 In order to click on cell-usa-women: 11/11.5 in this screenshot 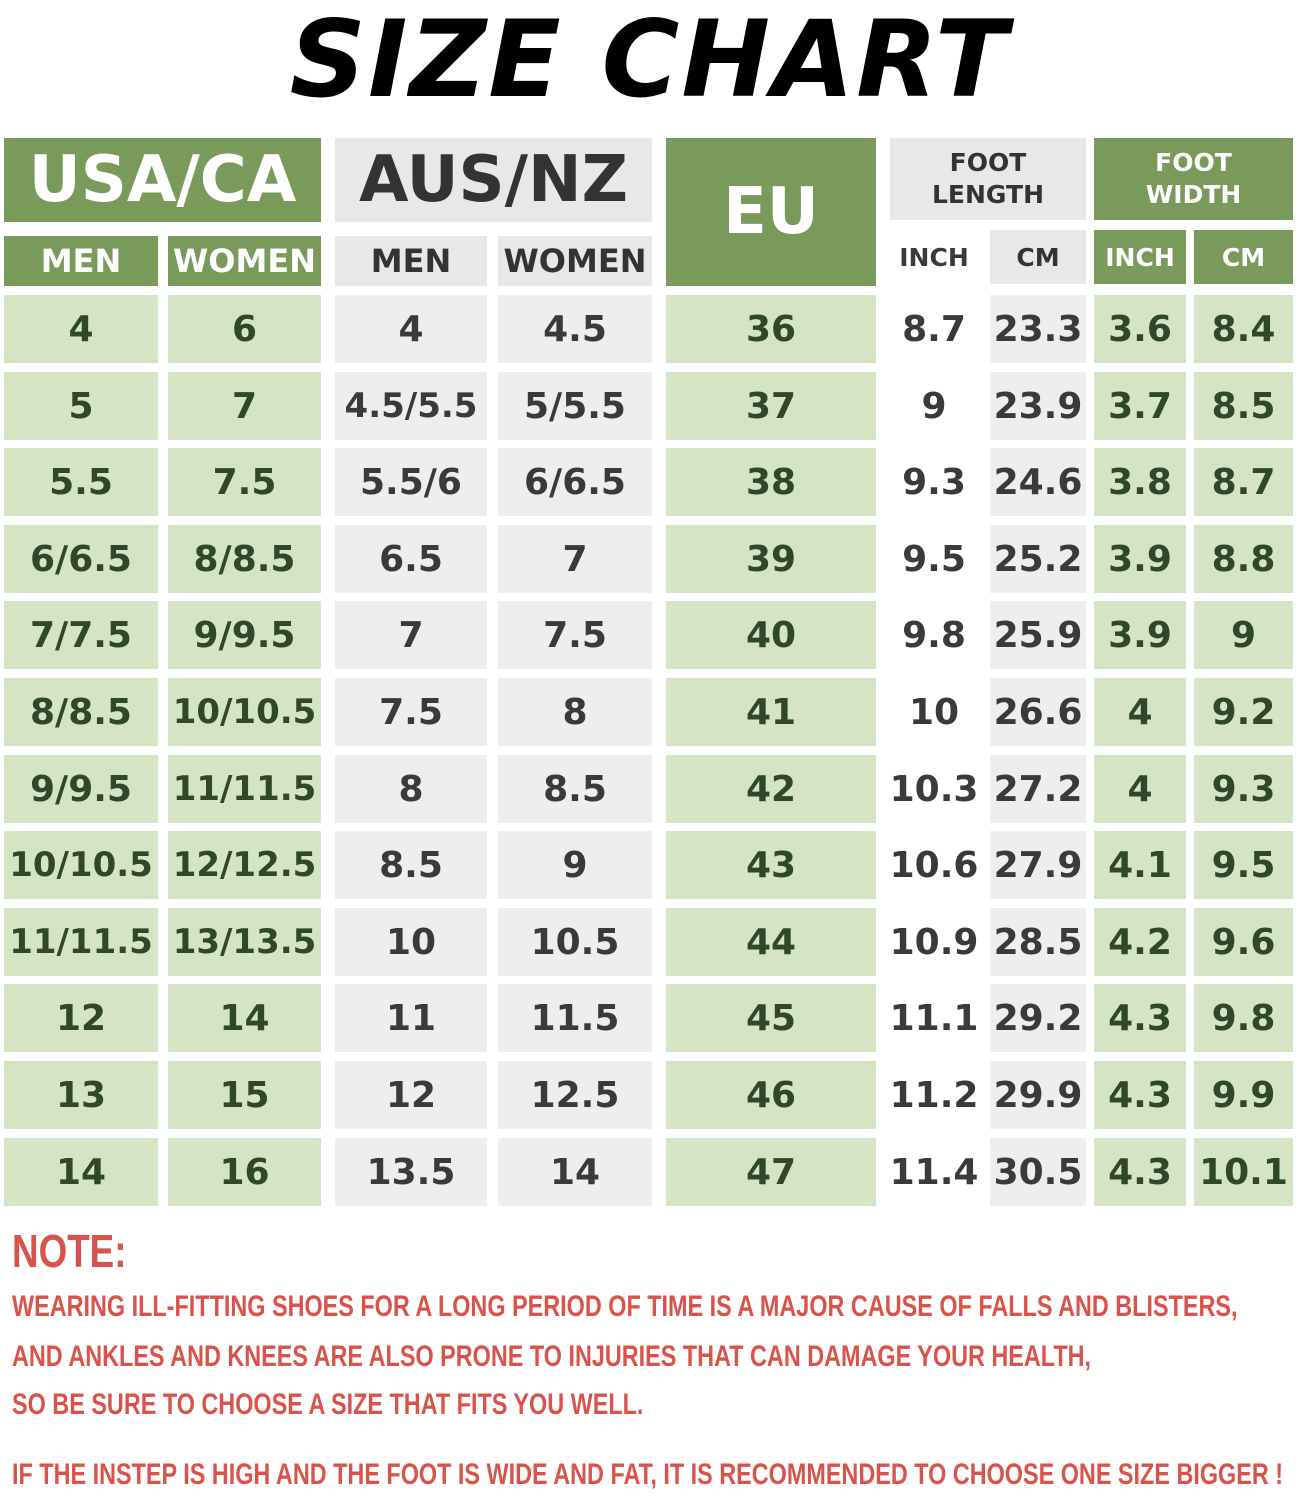, I will do `click(244, 789)`.